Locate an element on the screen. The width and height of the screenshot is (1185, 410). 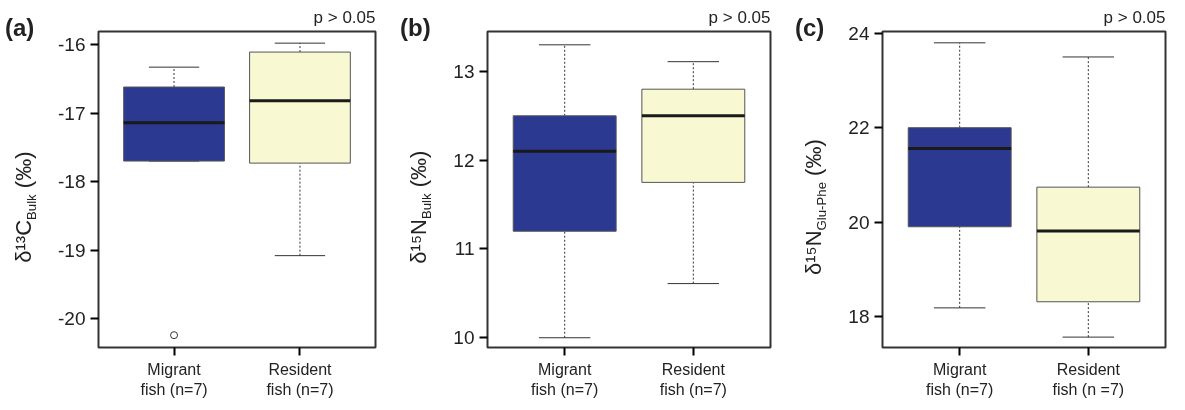
y-tick-label: -16 is located at coordinates (72, 45).